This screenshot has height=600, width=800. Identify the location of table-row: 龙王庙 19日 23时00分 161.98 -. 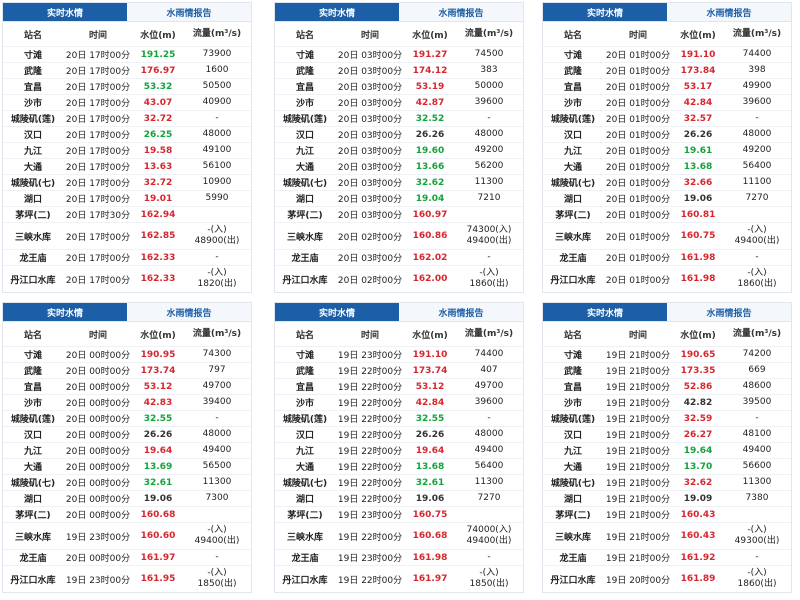
(399, 557).